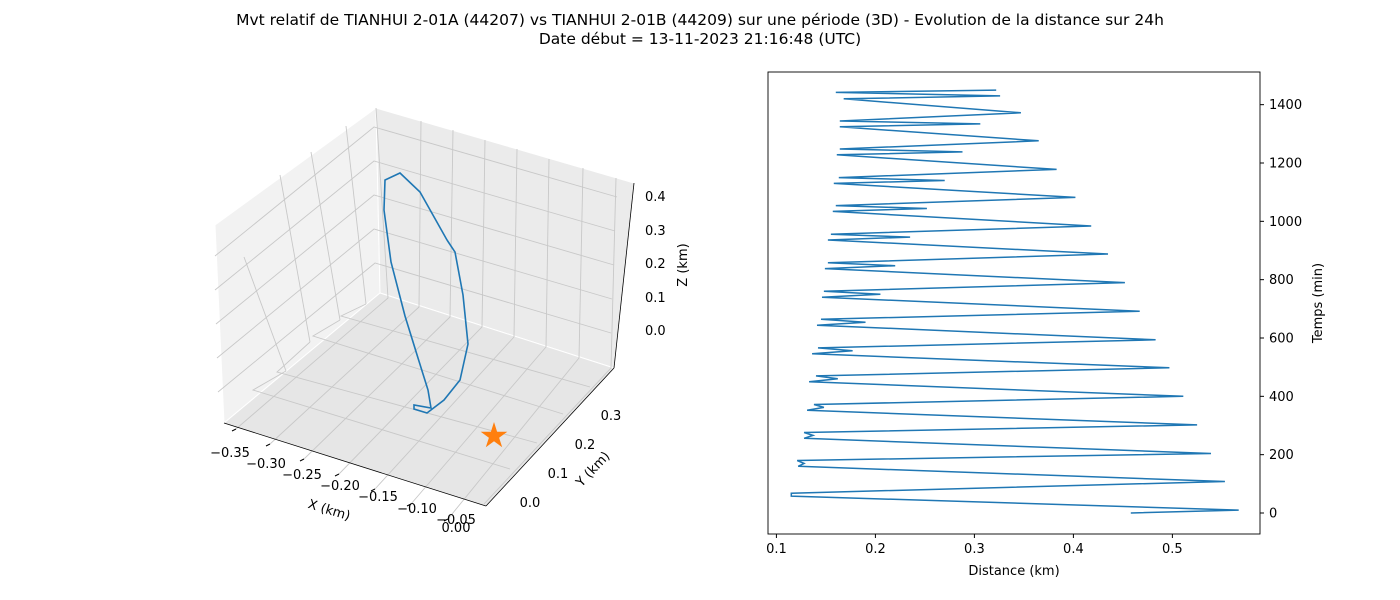  What do you see at coordinates (655, 197) in the screenshot?
I see `z-tick-label: 0.4` at bounding box center [655, 197].